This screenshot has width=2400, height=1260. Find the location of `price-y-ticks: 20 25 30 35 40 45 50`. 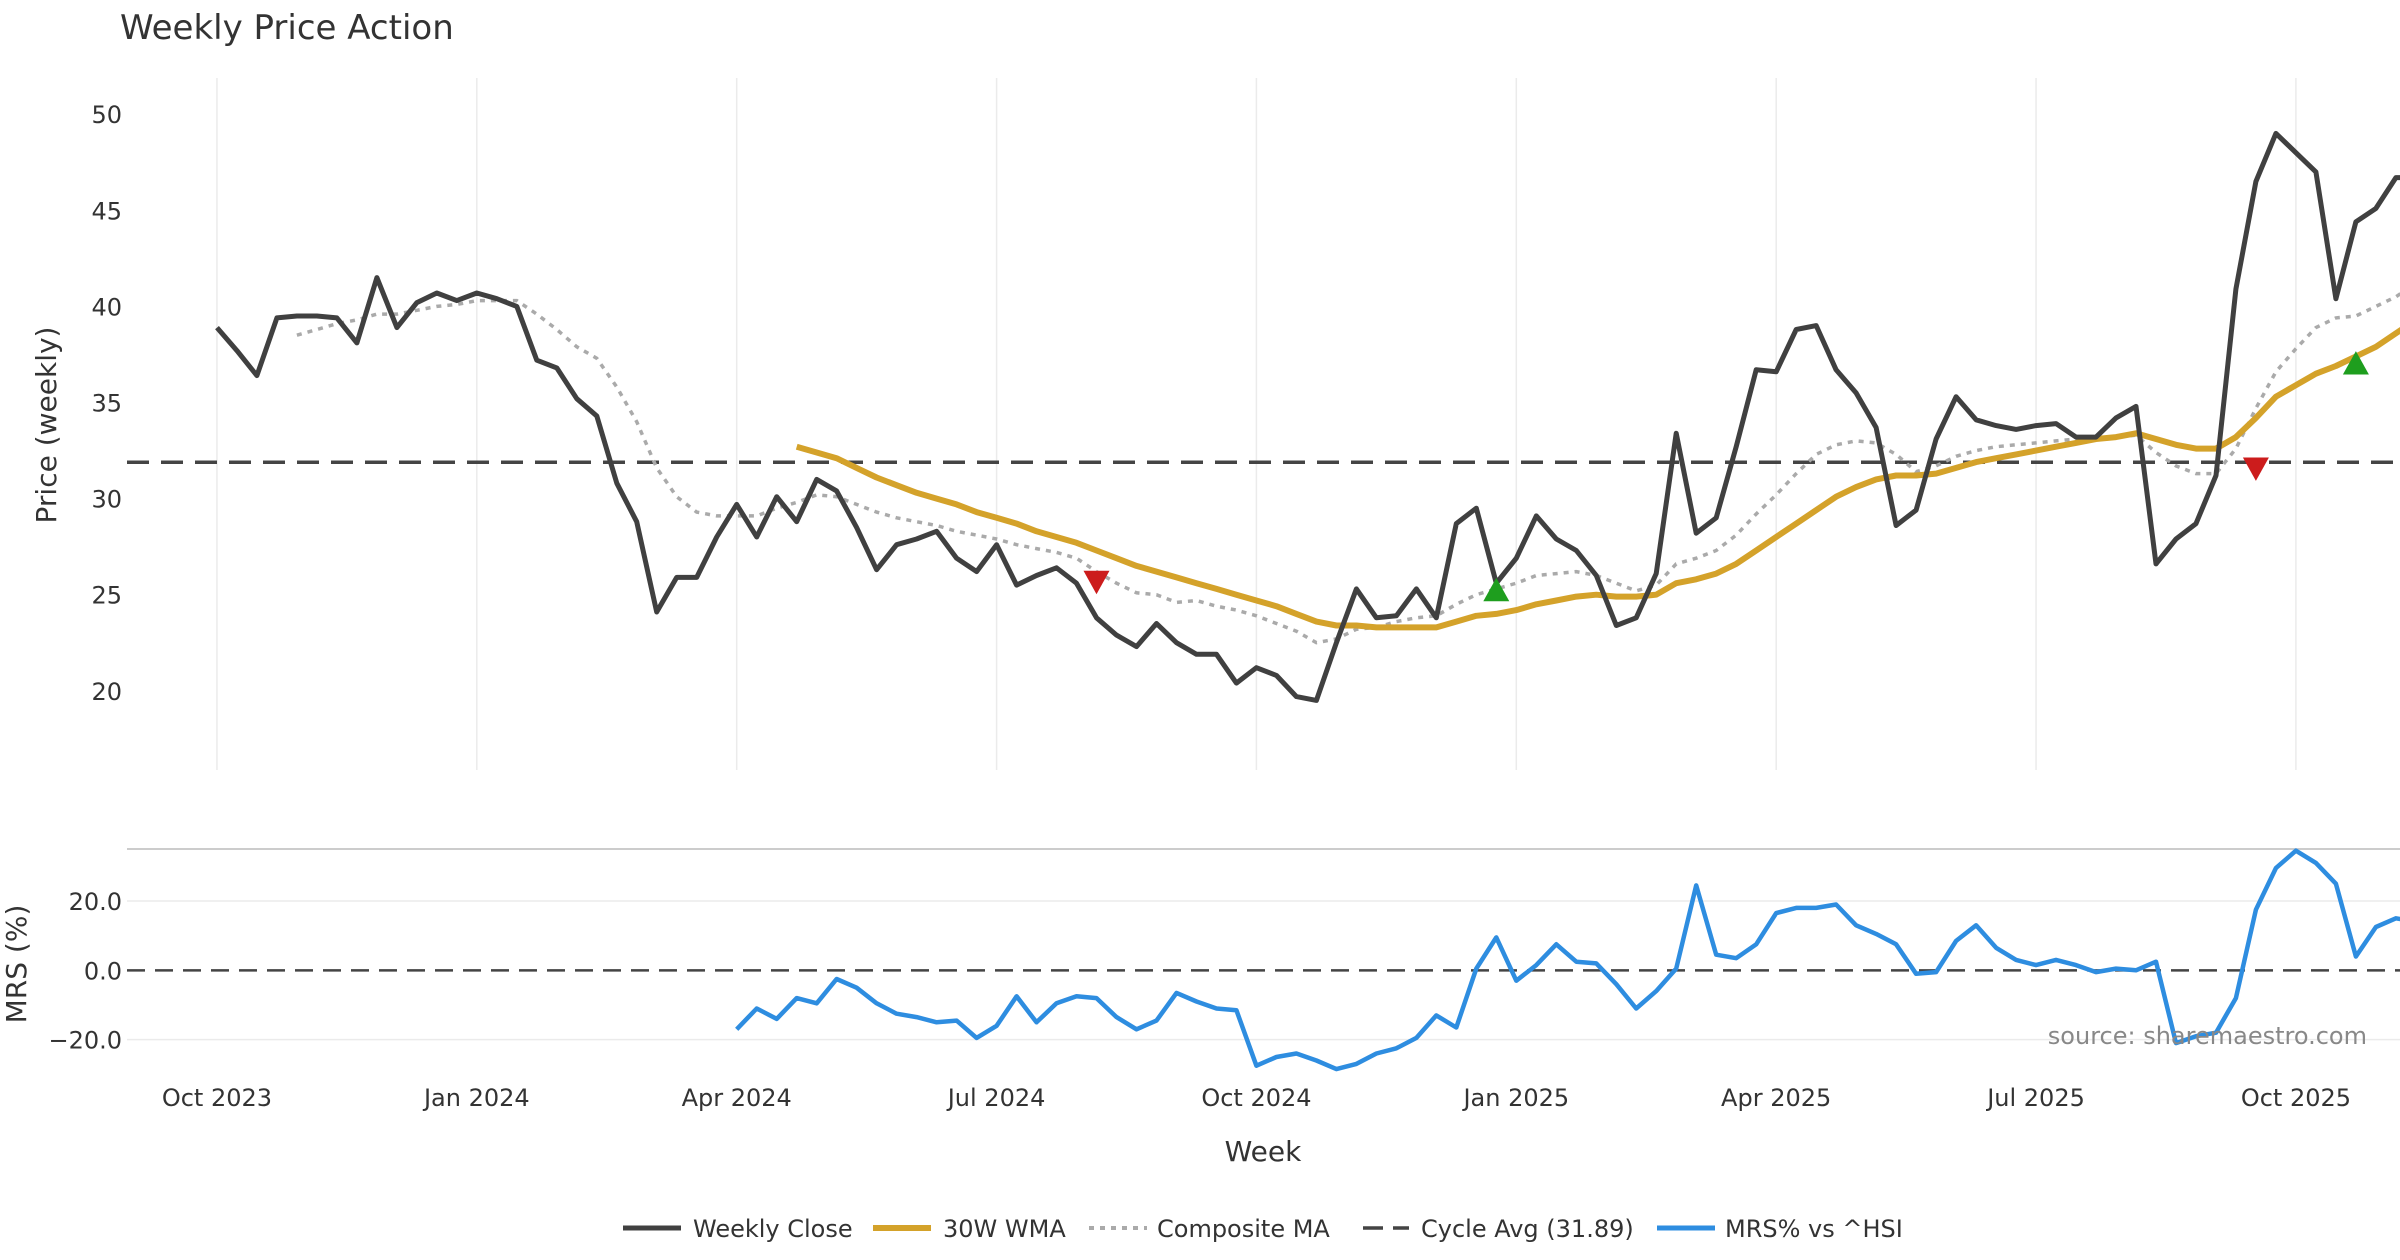

price-y-ticks: 20 25 30 35 40 45 50 is located at coordinates (106, 403).